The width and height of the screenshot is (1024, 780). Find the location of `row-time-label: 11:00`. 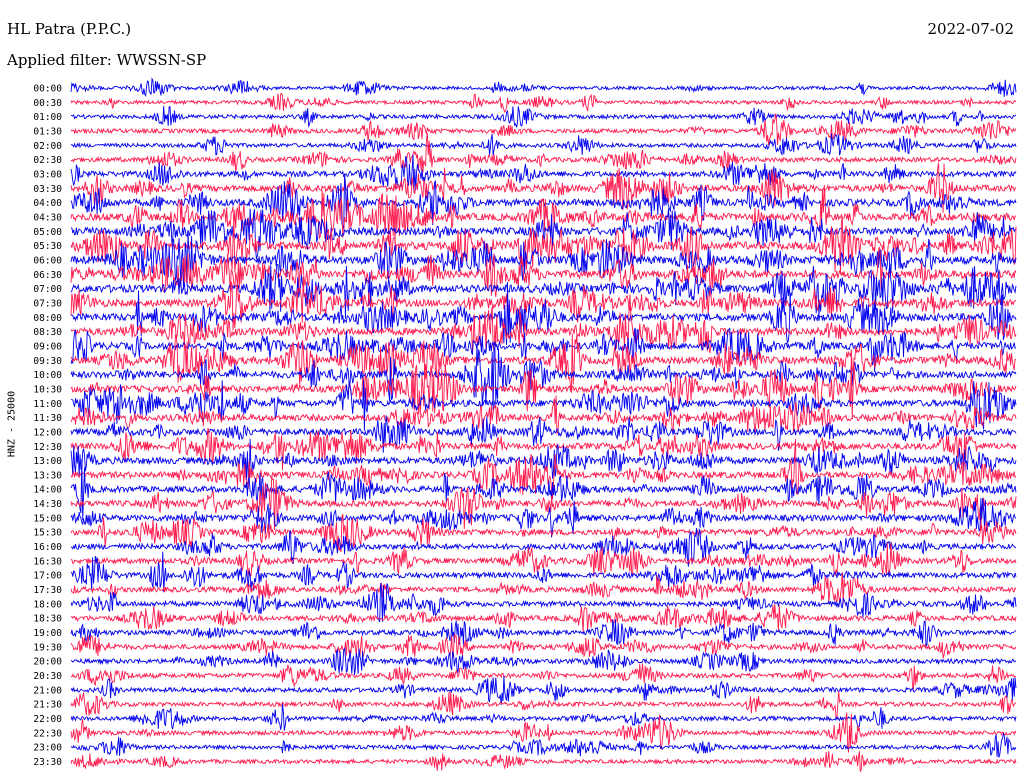

row-time-label: 11:00 is located at coordinates (47, 404).